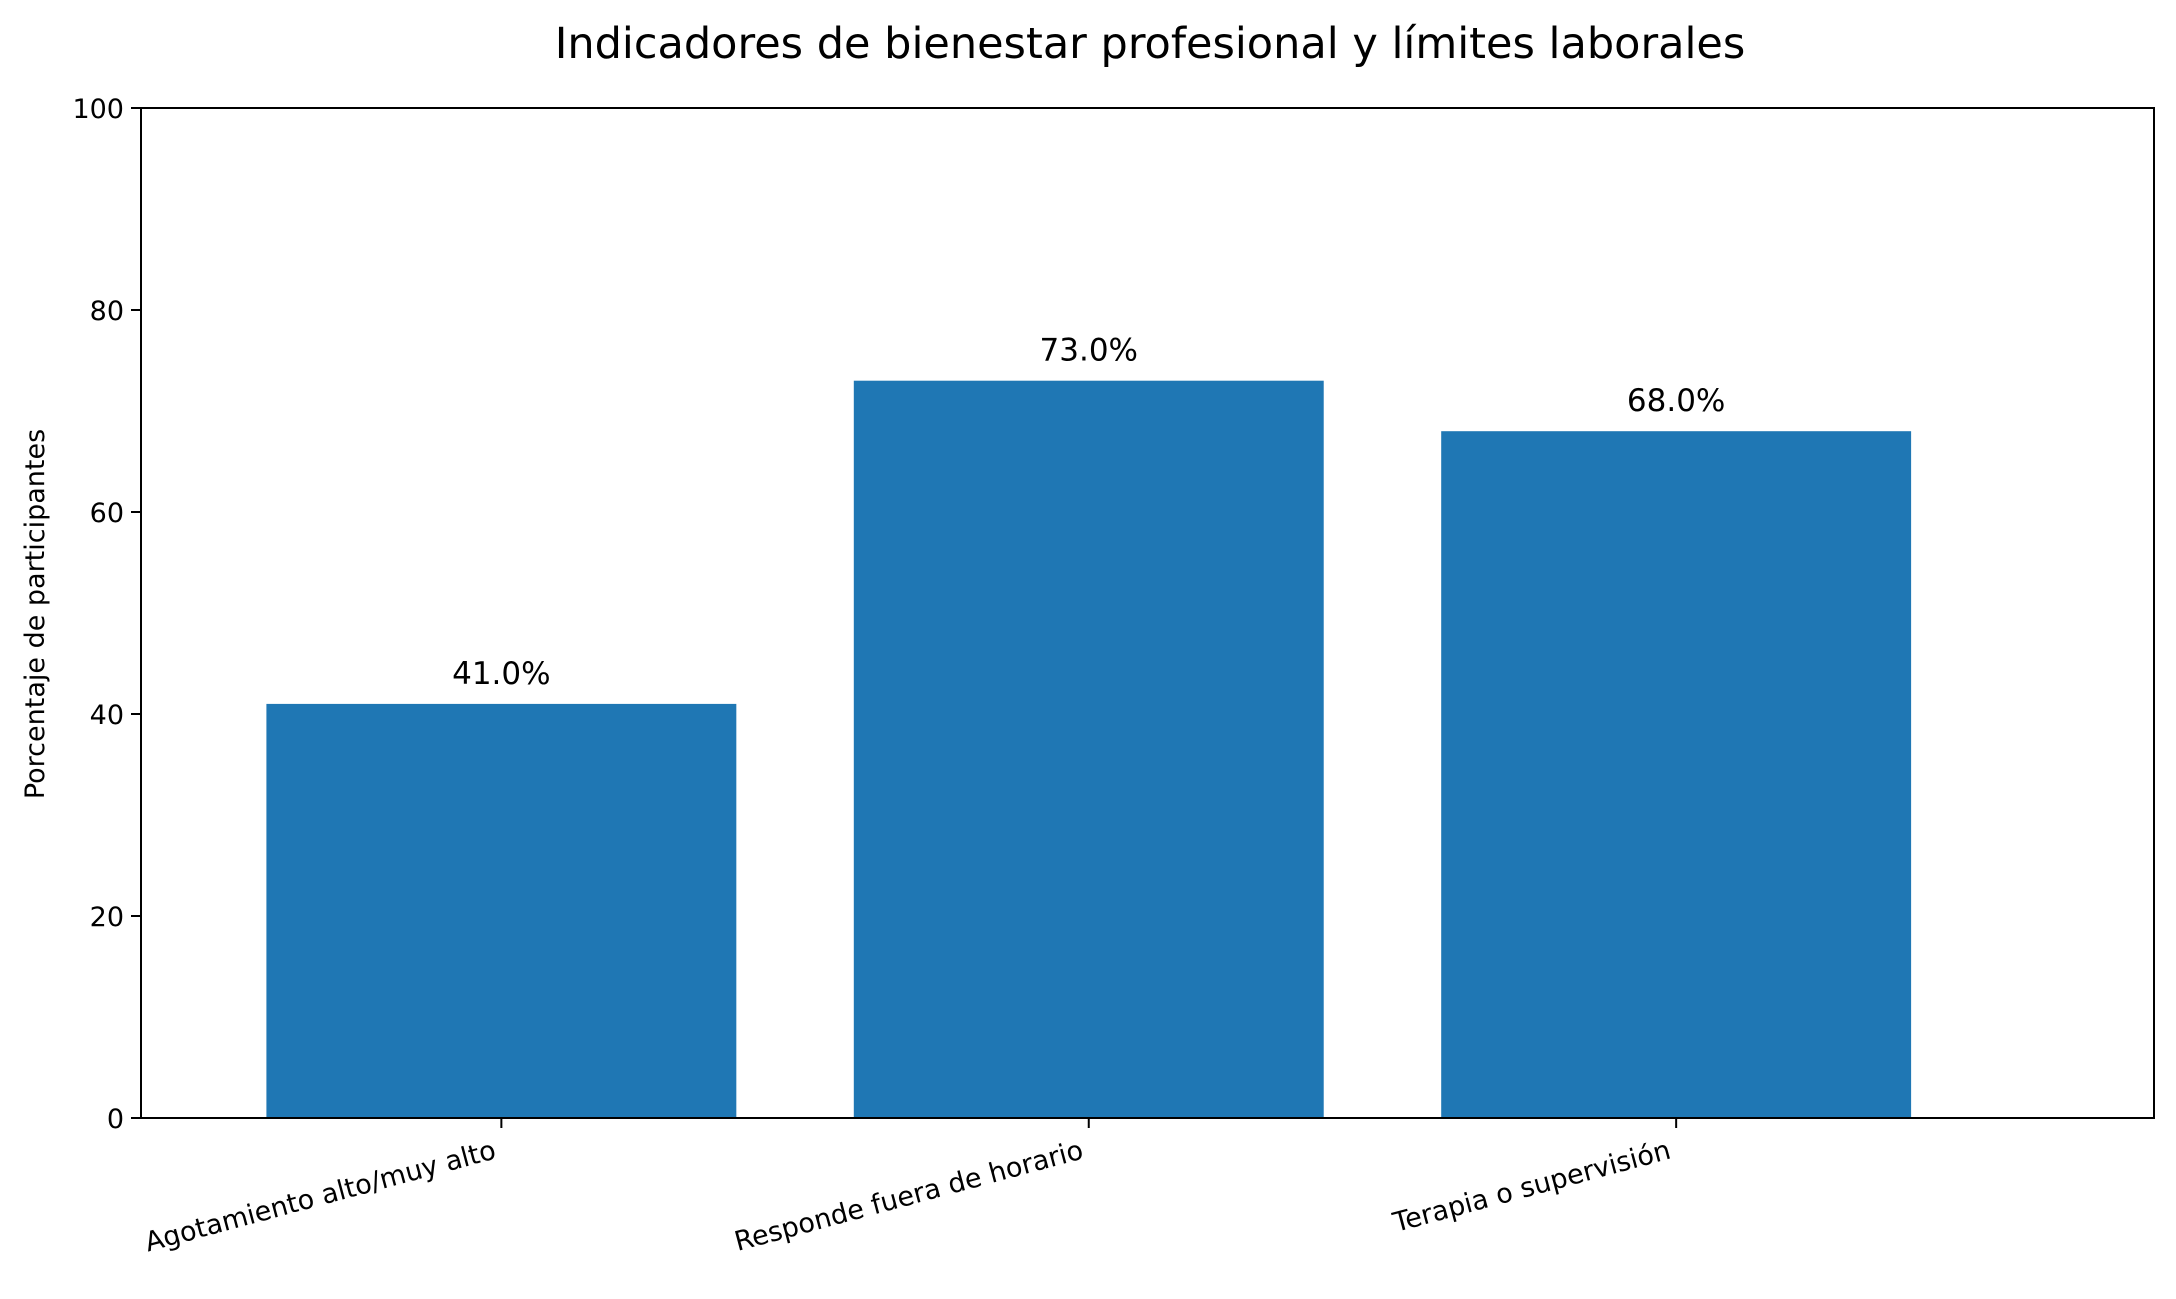  I want to click on y-axis-ticks: 0 20 40 60 80 100, so click(106, 614).